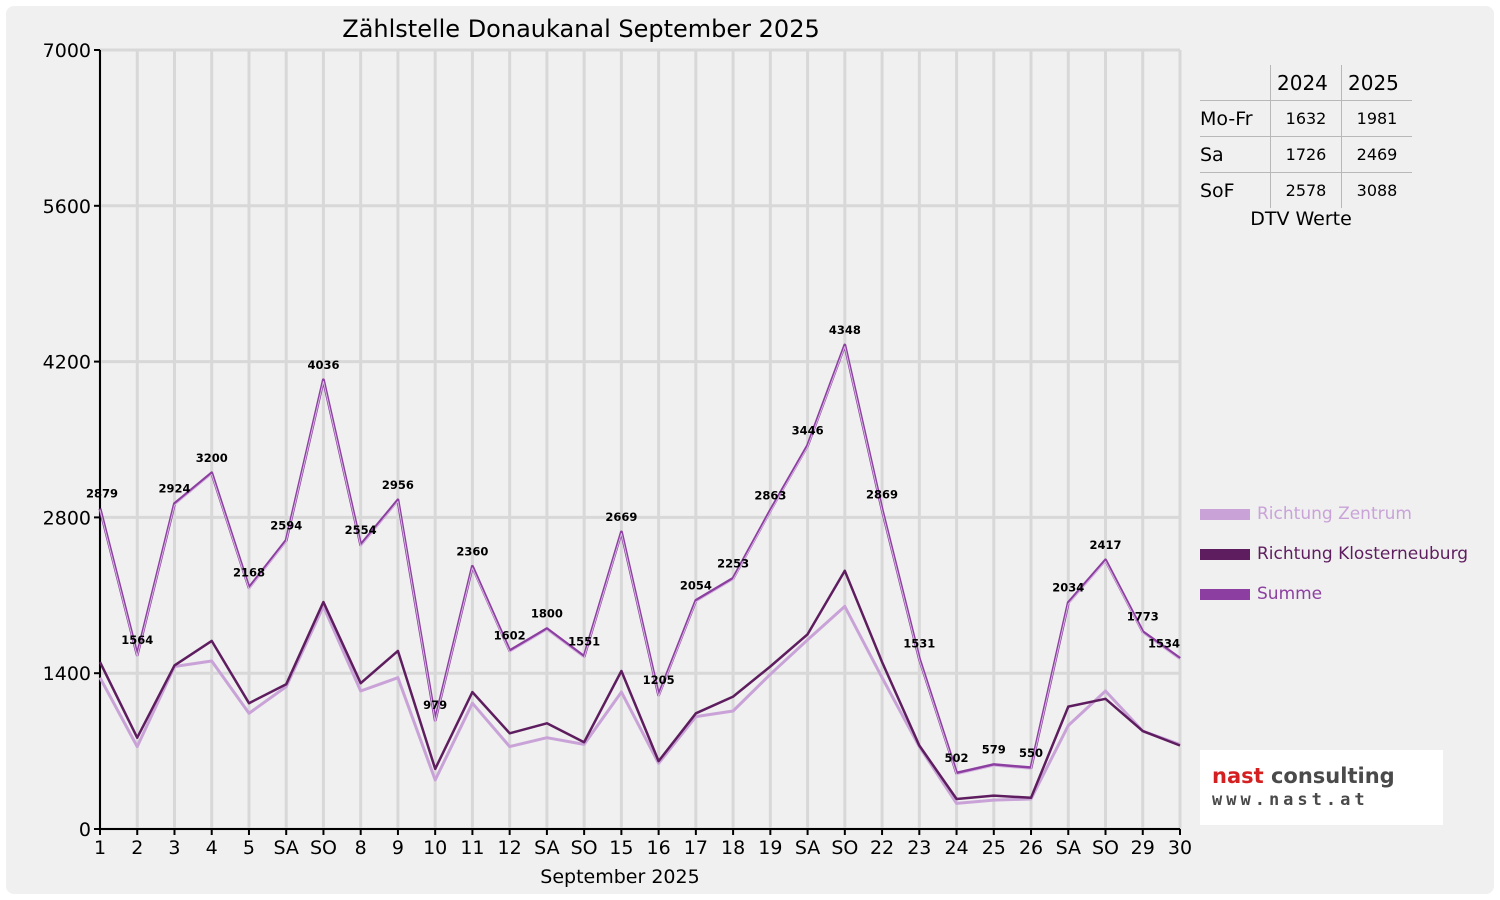 The width and height of the screenshot is (1500, 900). What do you see at coordinates (1235, 154) in the screenshot?
I see `dtv-row-label: Sa` at bounding box center [1235, 154].